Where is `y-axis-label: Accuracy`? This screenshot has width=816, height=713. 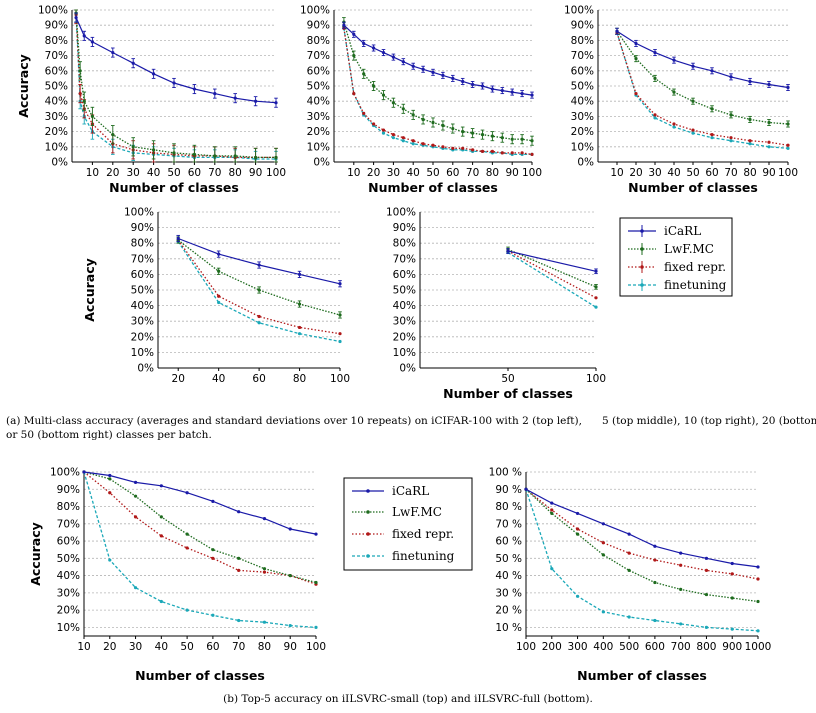
y-axis-label: Accuracy is located at coordinates (23, 86).